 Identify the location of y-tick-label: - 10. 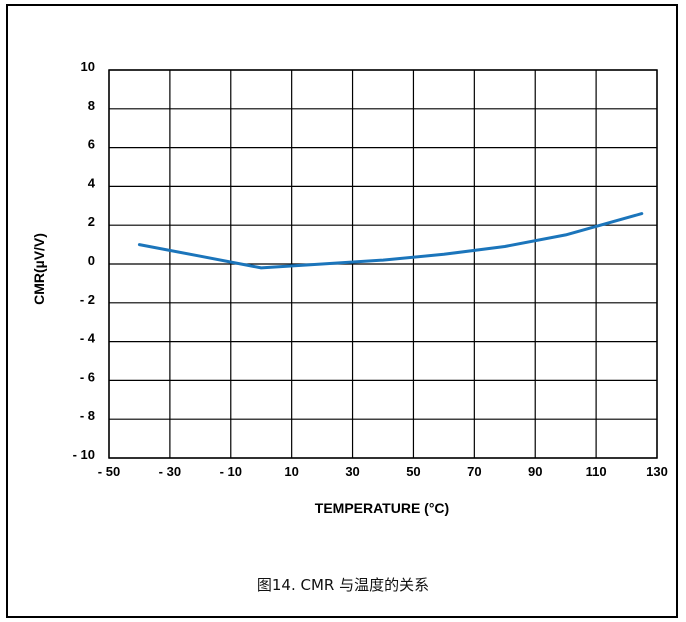
(84, 454).